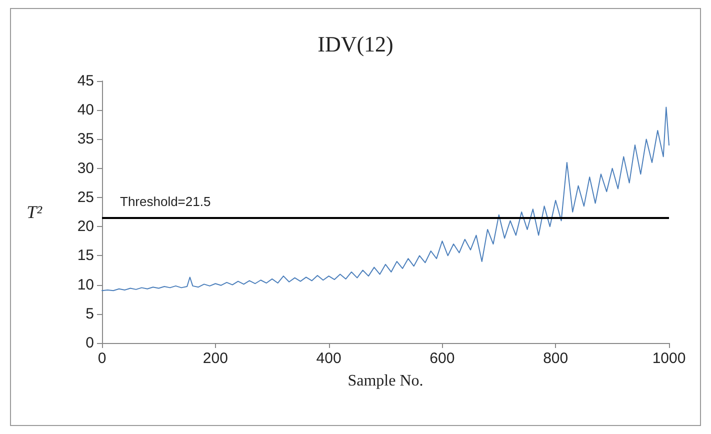 The image size is (711, 434). I want to click on ref-line-label: Threshold=21.5, so click(165, 201).